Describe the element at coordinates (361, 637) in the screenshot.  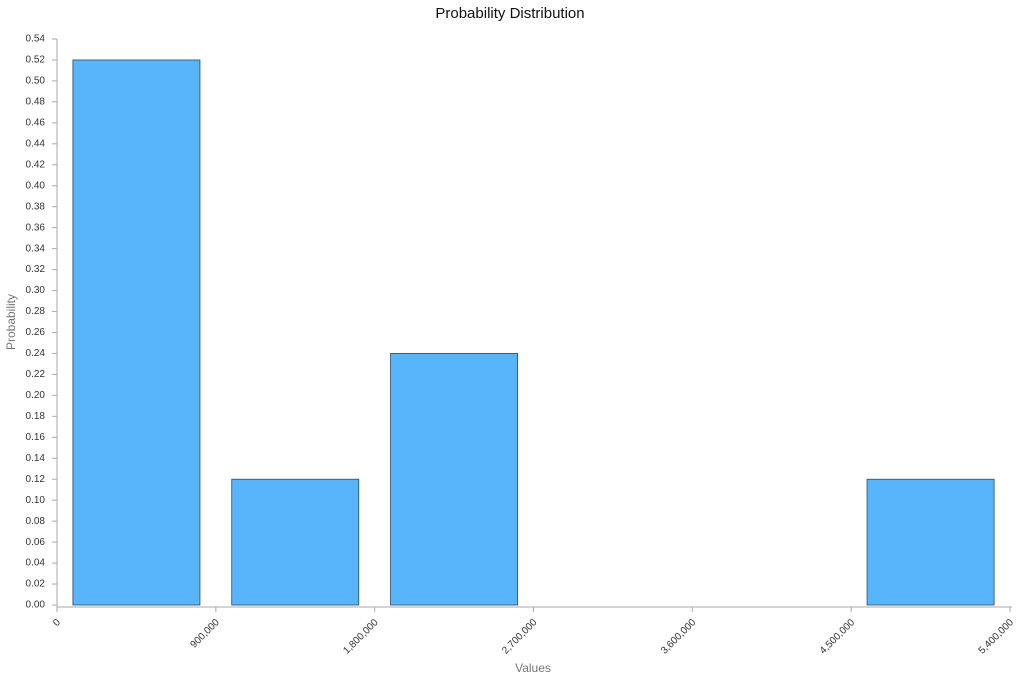
I see `x-tick-label: 1,800,000` at that location.